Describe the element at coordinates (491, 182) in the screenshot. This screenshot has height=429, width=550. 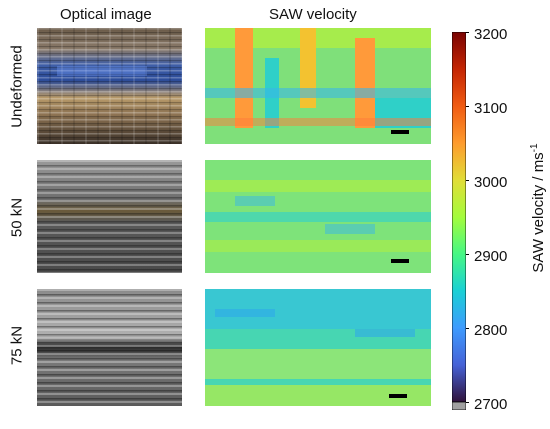
I see `colorbar-label-3000: 3000` at that location.